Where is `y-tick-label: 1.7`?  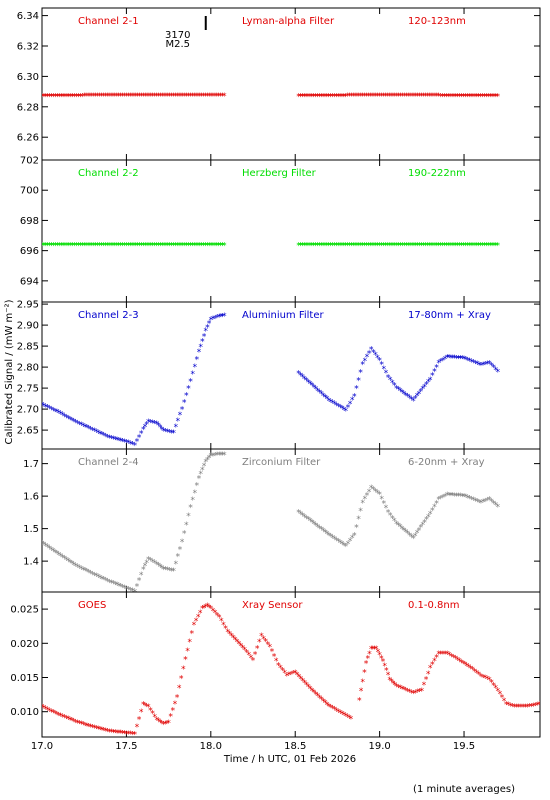 y-tick-label: 1.7 is located at coordinates (31, 464).